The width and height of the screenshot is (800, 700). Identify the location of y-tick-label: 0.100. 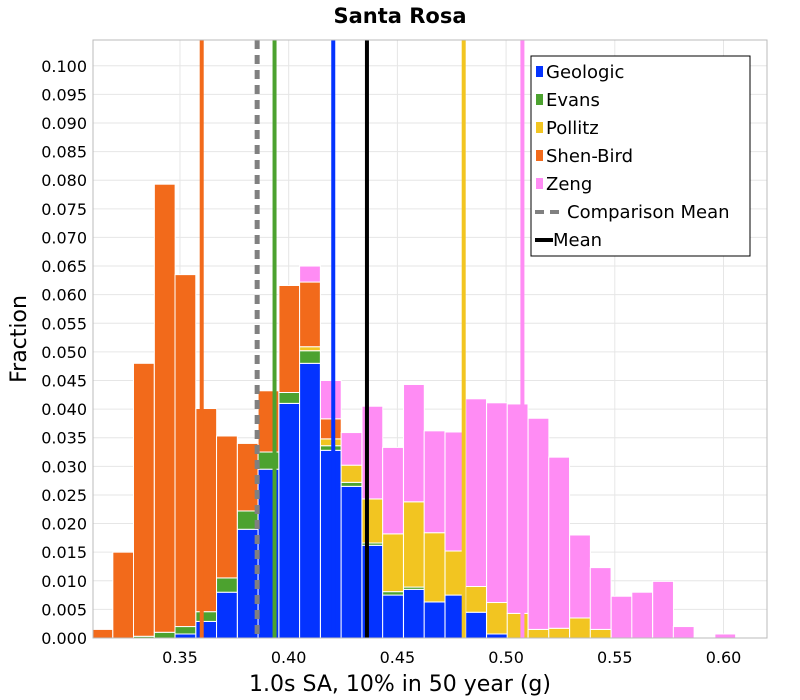
(64, 66).